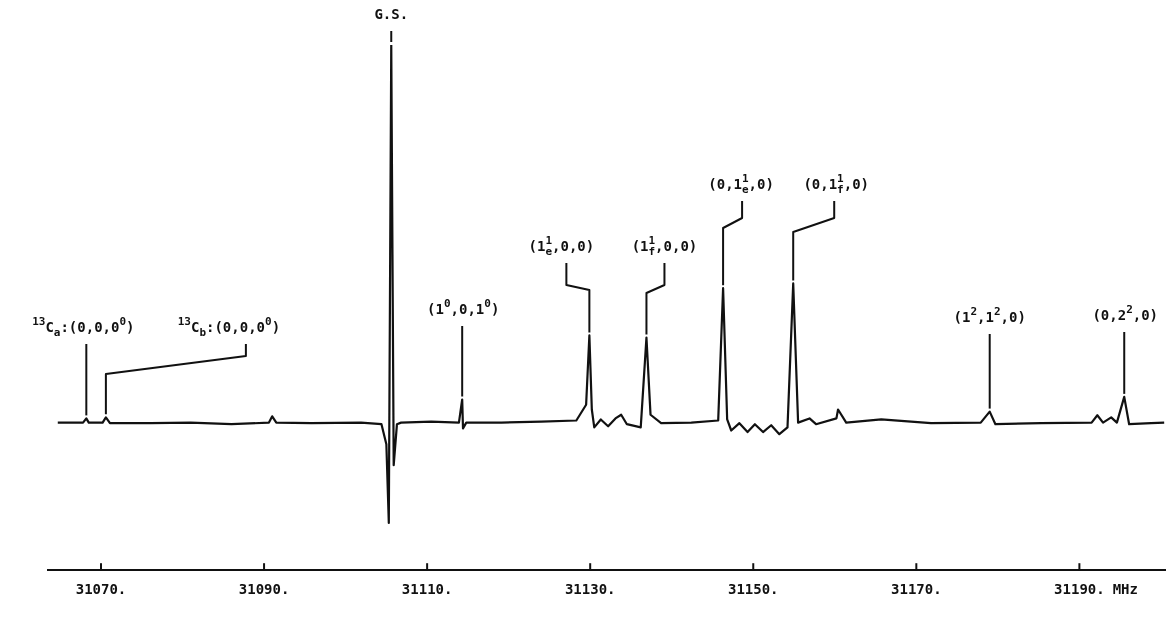  What do you see at coordinates (916, 589) in the screenshot?
I see `x-tick-label: 31170.` at bounding box center [916, 589].